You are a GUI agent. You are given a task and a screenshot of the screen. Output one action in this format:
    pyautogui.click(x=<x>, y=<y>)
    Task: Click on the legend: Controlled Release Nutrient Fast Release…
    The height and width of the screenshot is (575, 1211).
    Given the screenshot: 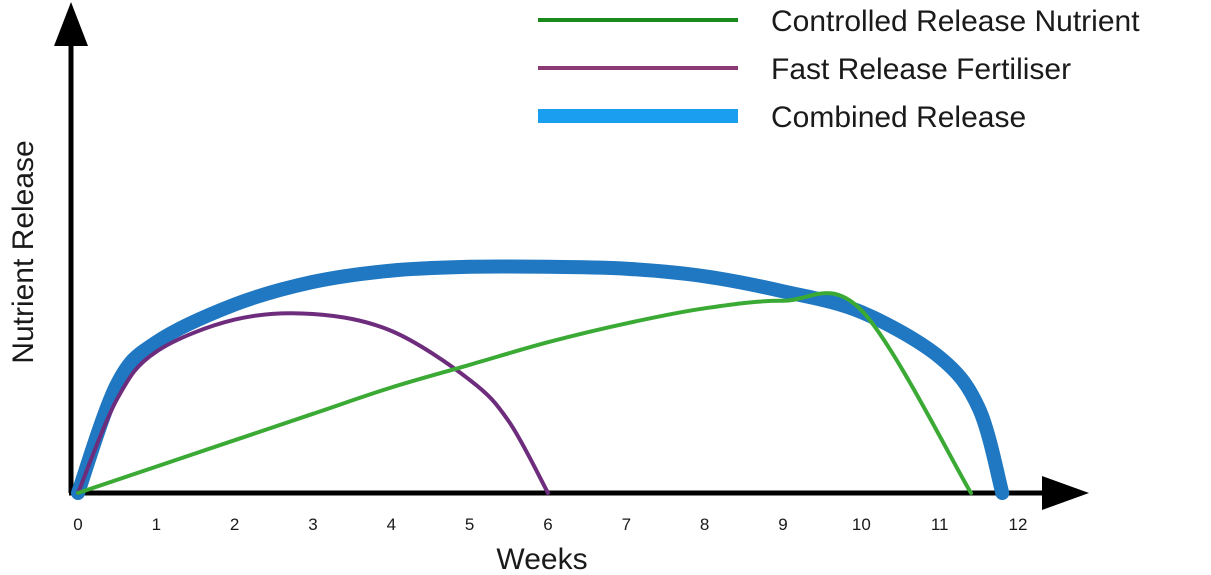 What is the action you would take?
    pyautogui.click(x=839, y=69)
    